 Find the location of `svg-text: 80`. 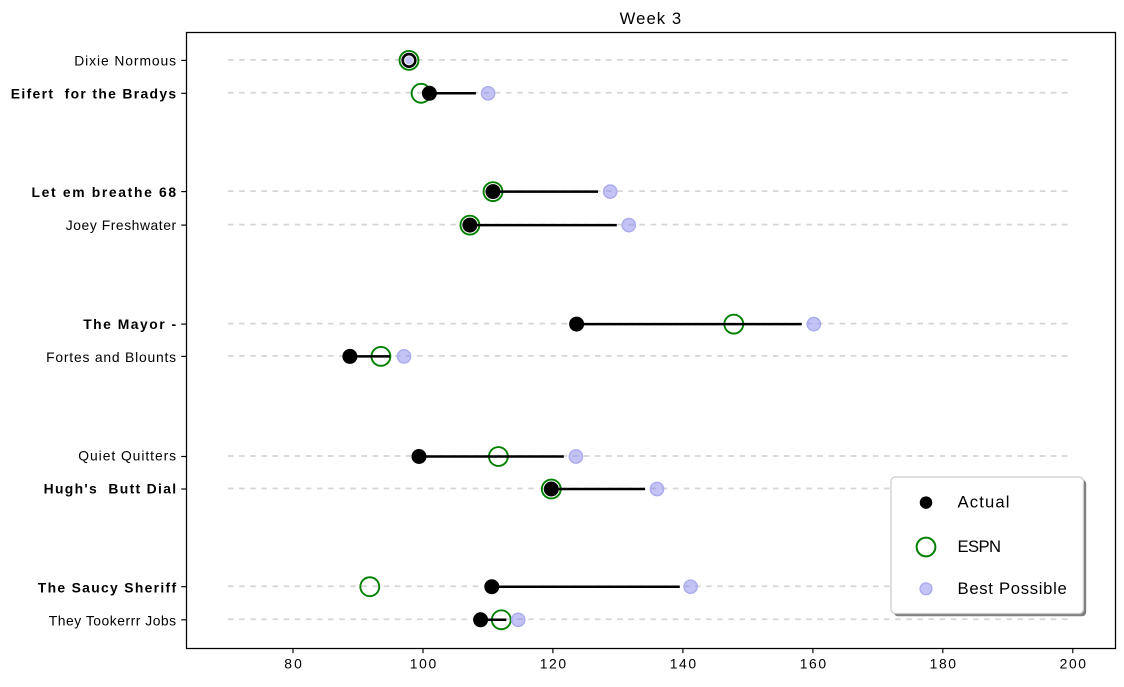

svg-text: 80 is located at coordinates (293, 664).